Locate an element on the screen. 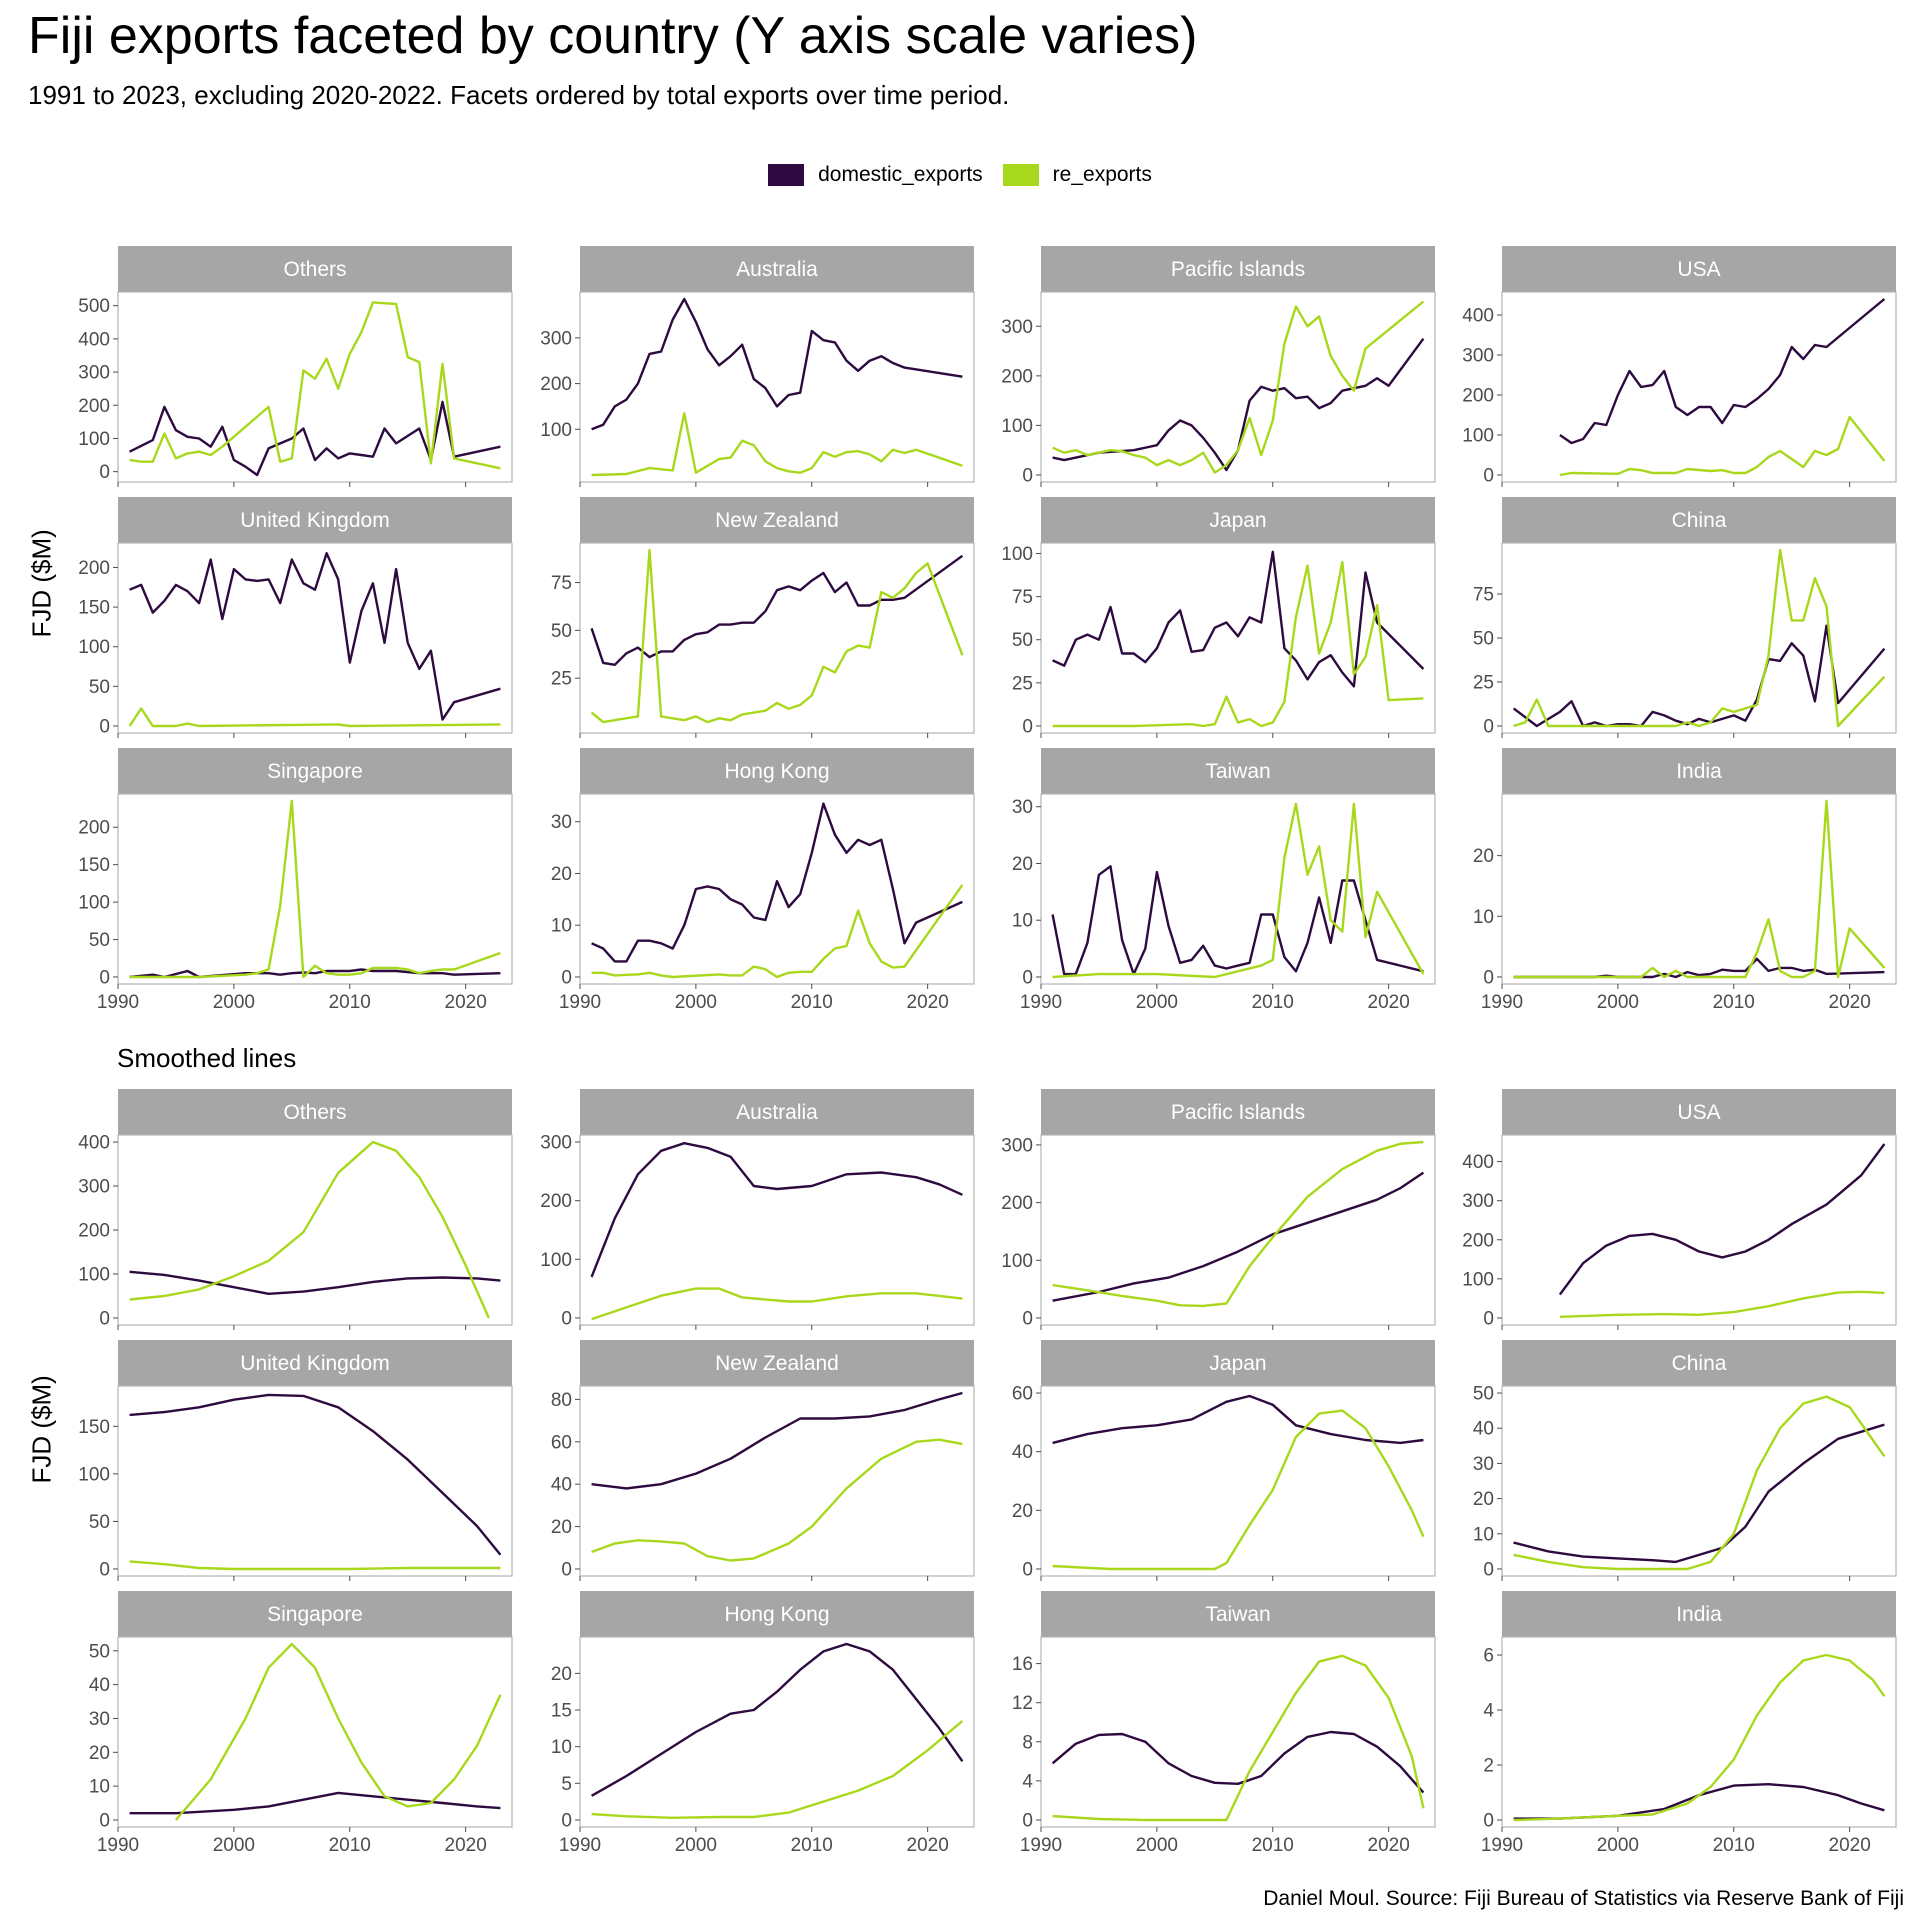 This screenshot has height=1920, width=1920. facet-raw-japan: Japan 0 25 50 75 100 is located at coordinates (1218, 617).